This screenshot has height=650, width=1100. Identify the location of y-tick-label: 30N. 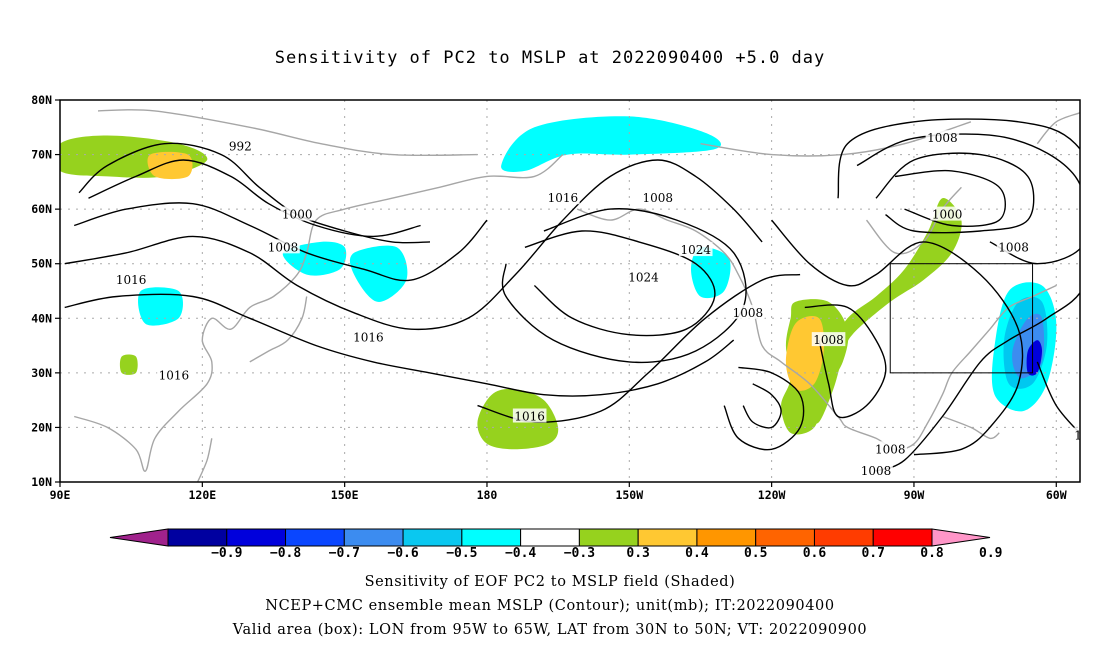
(41, 373).